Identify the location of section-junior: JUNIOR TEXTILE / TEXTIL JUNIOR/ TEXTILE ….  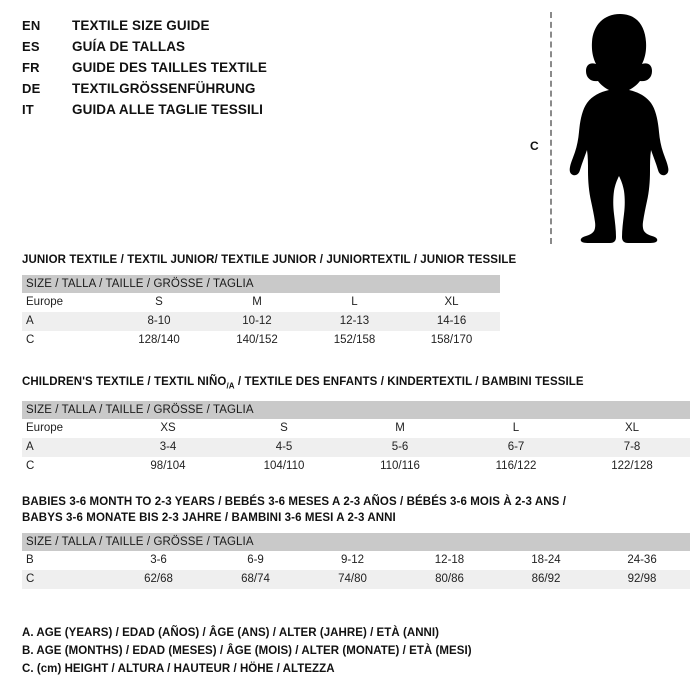
(269, 301).